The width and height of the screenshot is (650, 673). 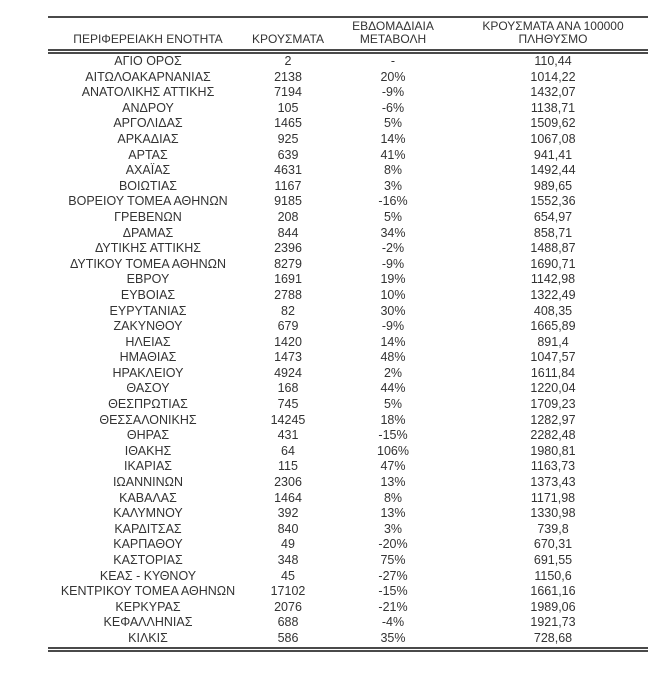 I want to click on table-row: ΚΑΒΑΛΑΣ 1464 8% 1171,98, so click(x=348, y=499).